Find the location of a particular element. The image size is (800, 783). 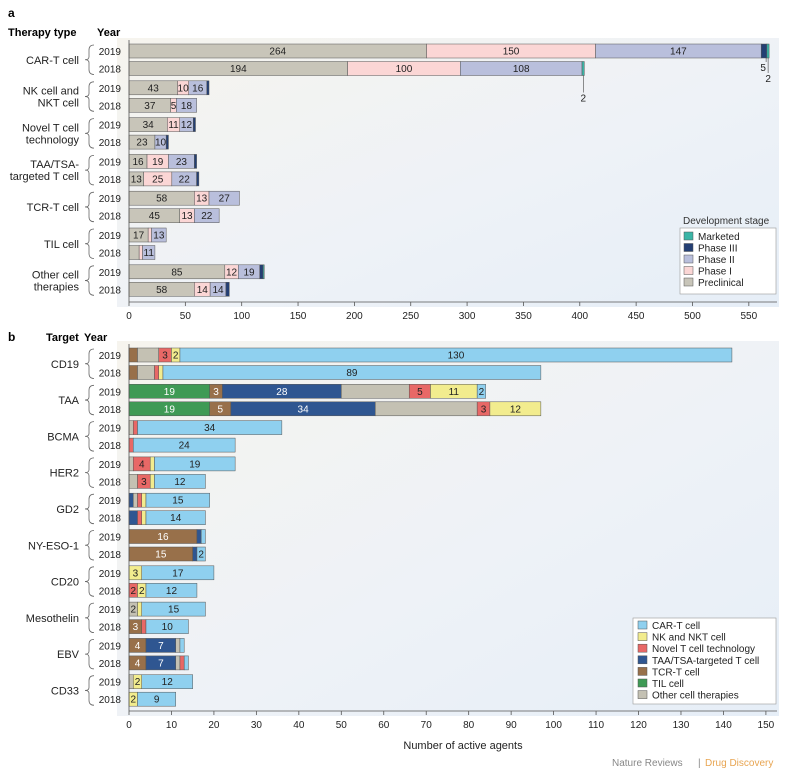

therapy-label-tcr-t-cell: TCR-T cell is located at coordinates (53, 208).